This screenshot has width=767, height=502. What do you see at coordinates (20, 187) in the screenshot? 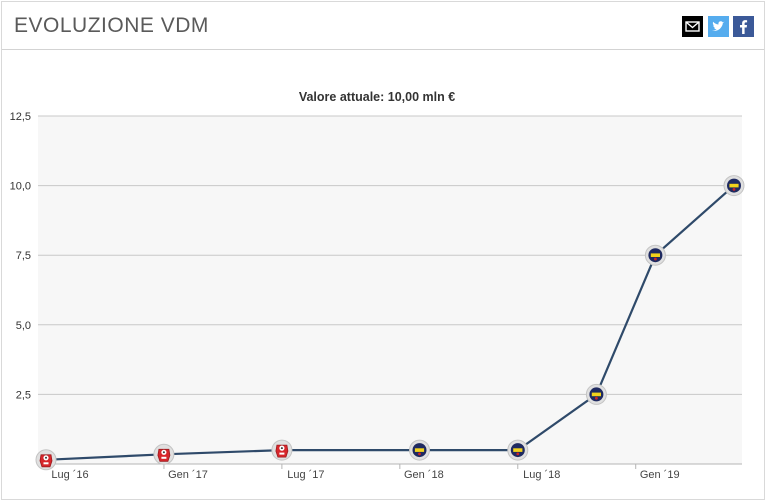
I see `y-tick-label: 10,0` at bounding box center [20, 187].